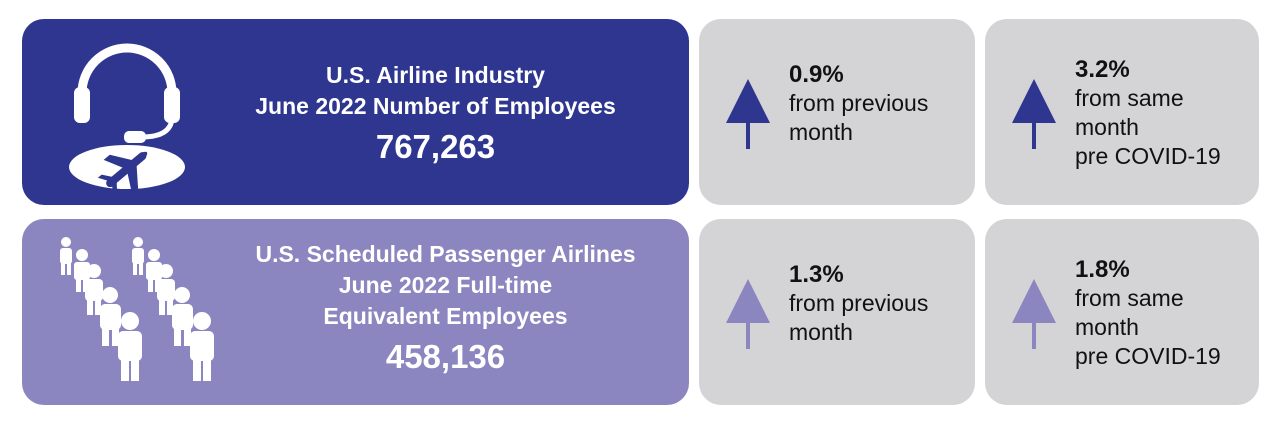 The width and height of the screenshot is (1280, 427). Describe the element at coordinates (137, 309) in the screenshot. I see `people-group-icon` at that location.